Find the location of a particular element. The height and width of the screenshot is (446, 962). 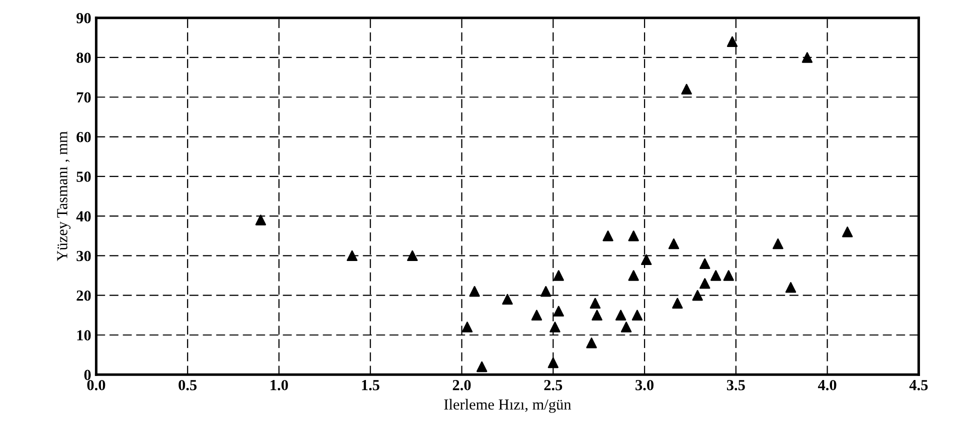

x-tick-label: 0.5 is located at coordinates (187, 385).